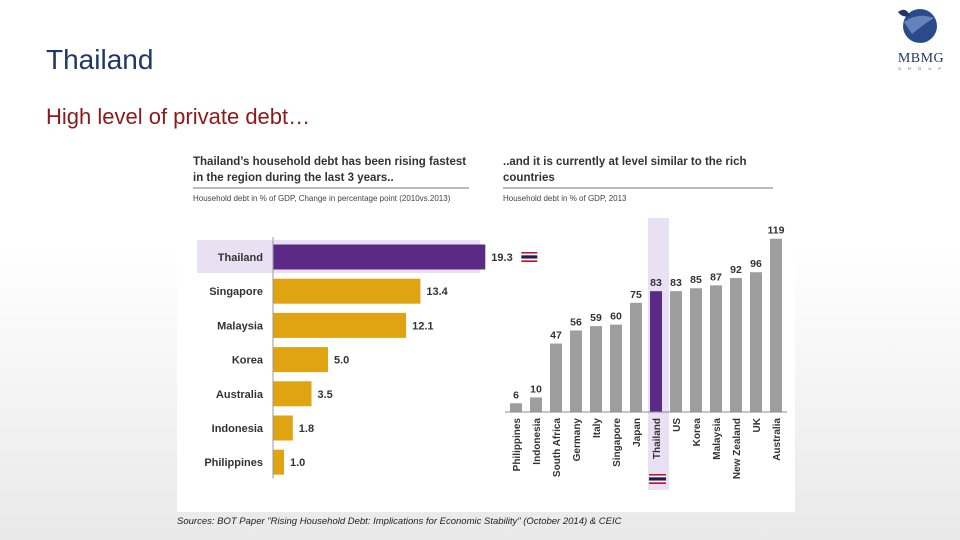 Image resolution: width=960 pixels, height=540 pixels. I want to click on category-label: Italy, so click(597, 428).